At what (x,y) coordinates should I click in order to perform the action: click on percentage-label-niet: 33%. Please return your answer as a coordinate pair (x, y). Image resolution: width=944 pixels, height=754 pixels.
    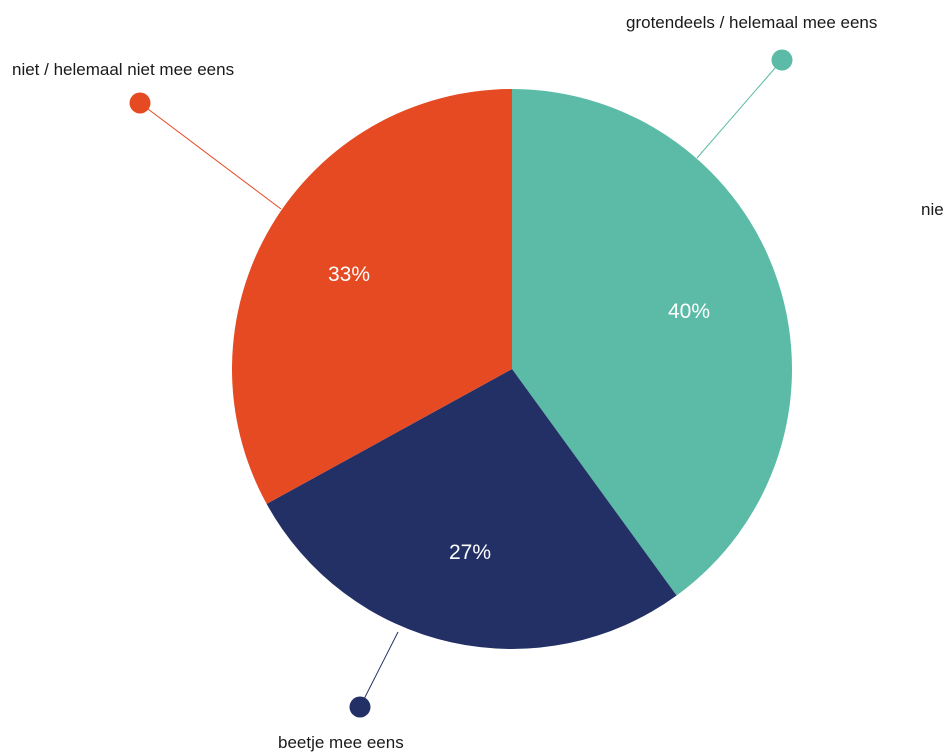
    Looking at the image, I should click on (349, 274).